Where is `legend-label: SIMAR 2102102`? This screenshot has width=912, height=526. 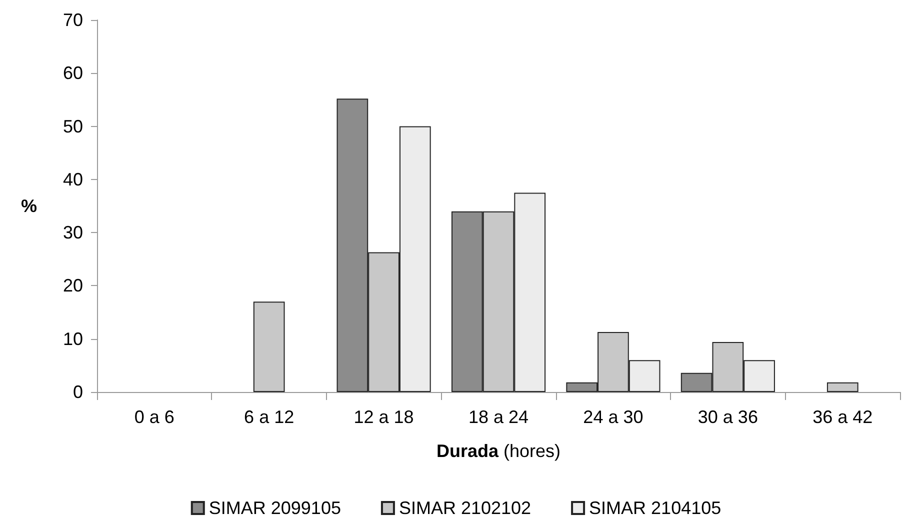 legend-label: SIMAR 2102102 is located at coordinates (465, 508).